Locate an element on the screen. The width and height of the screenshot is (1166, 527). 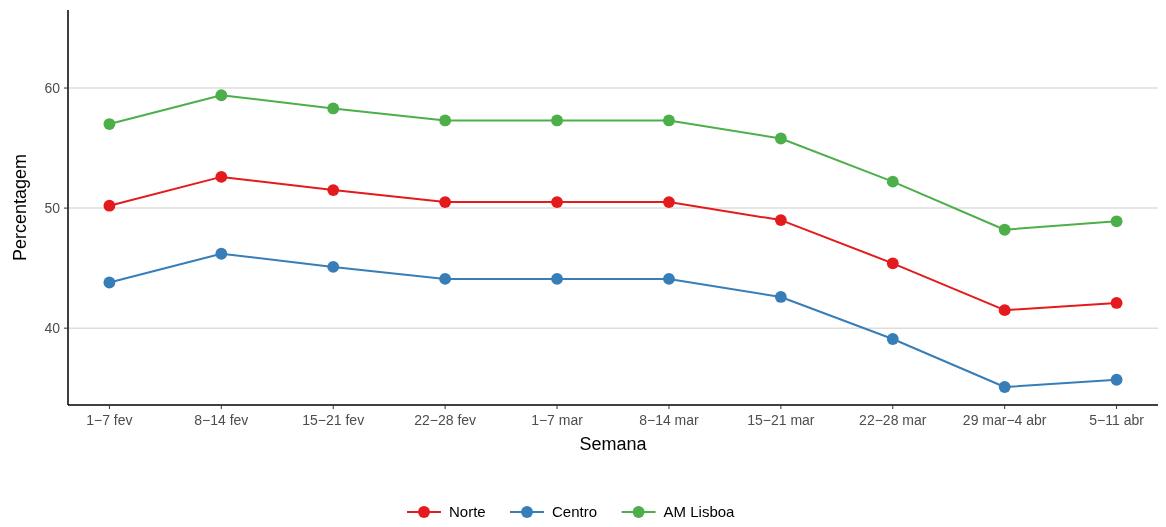
x-tick-label: 29 mar−4 abr is located at coordinates (1004, 420).